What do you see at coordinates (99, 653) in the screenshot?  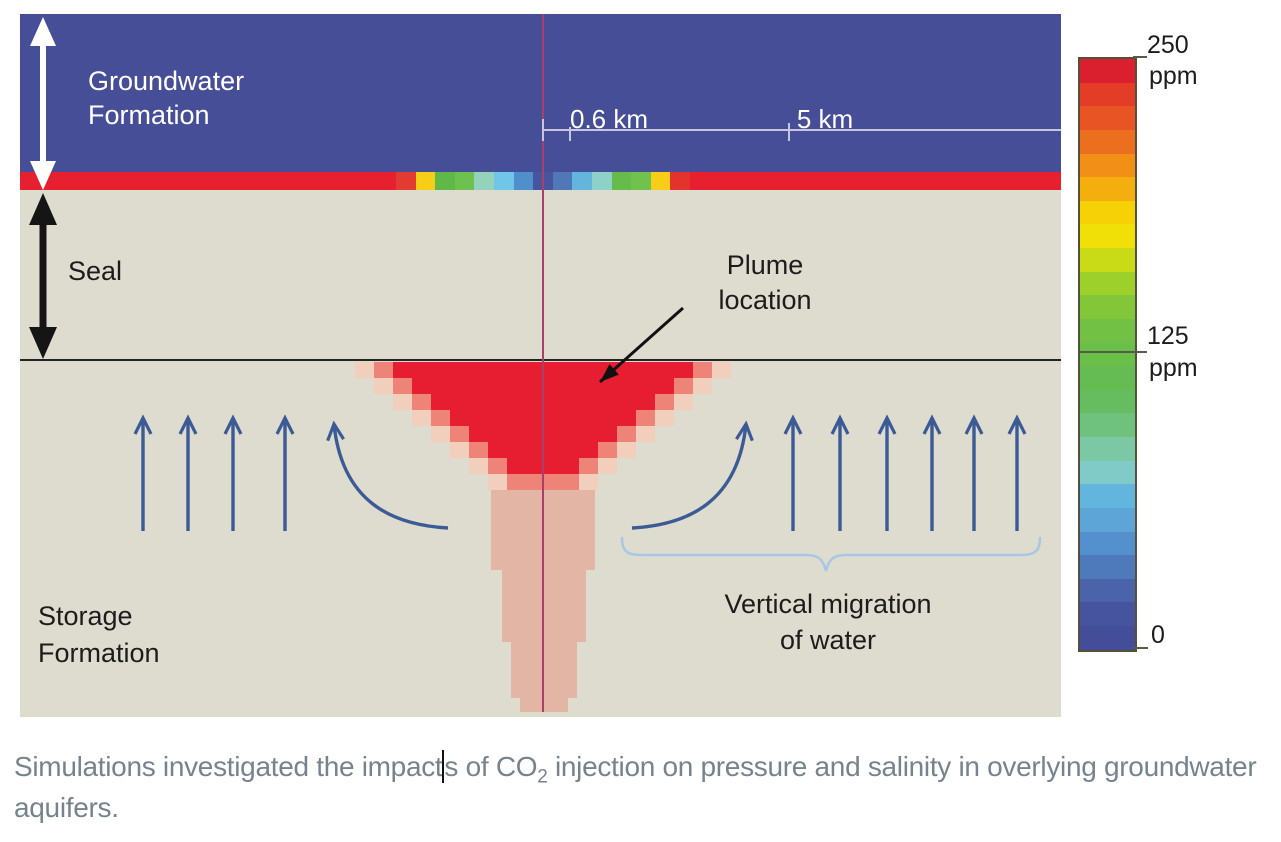 I see `storage-label-line2: Formation` at bounding box center [99, 653].